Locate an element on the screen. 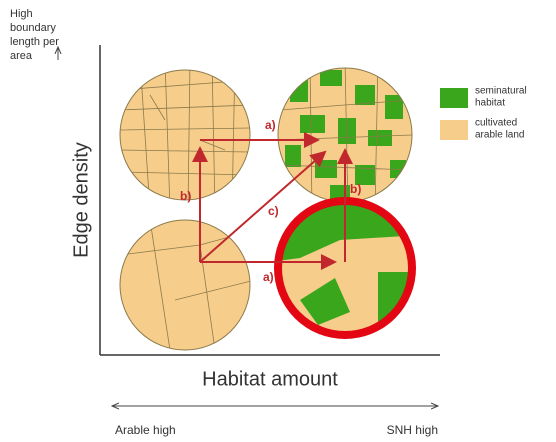 The width and height of the screenshot is (556, 442). legend-label: arable land is located at coordinates (499, 135).